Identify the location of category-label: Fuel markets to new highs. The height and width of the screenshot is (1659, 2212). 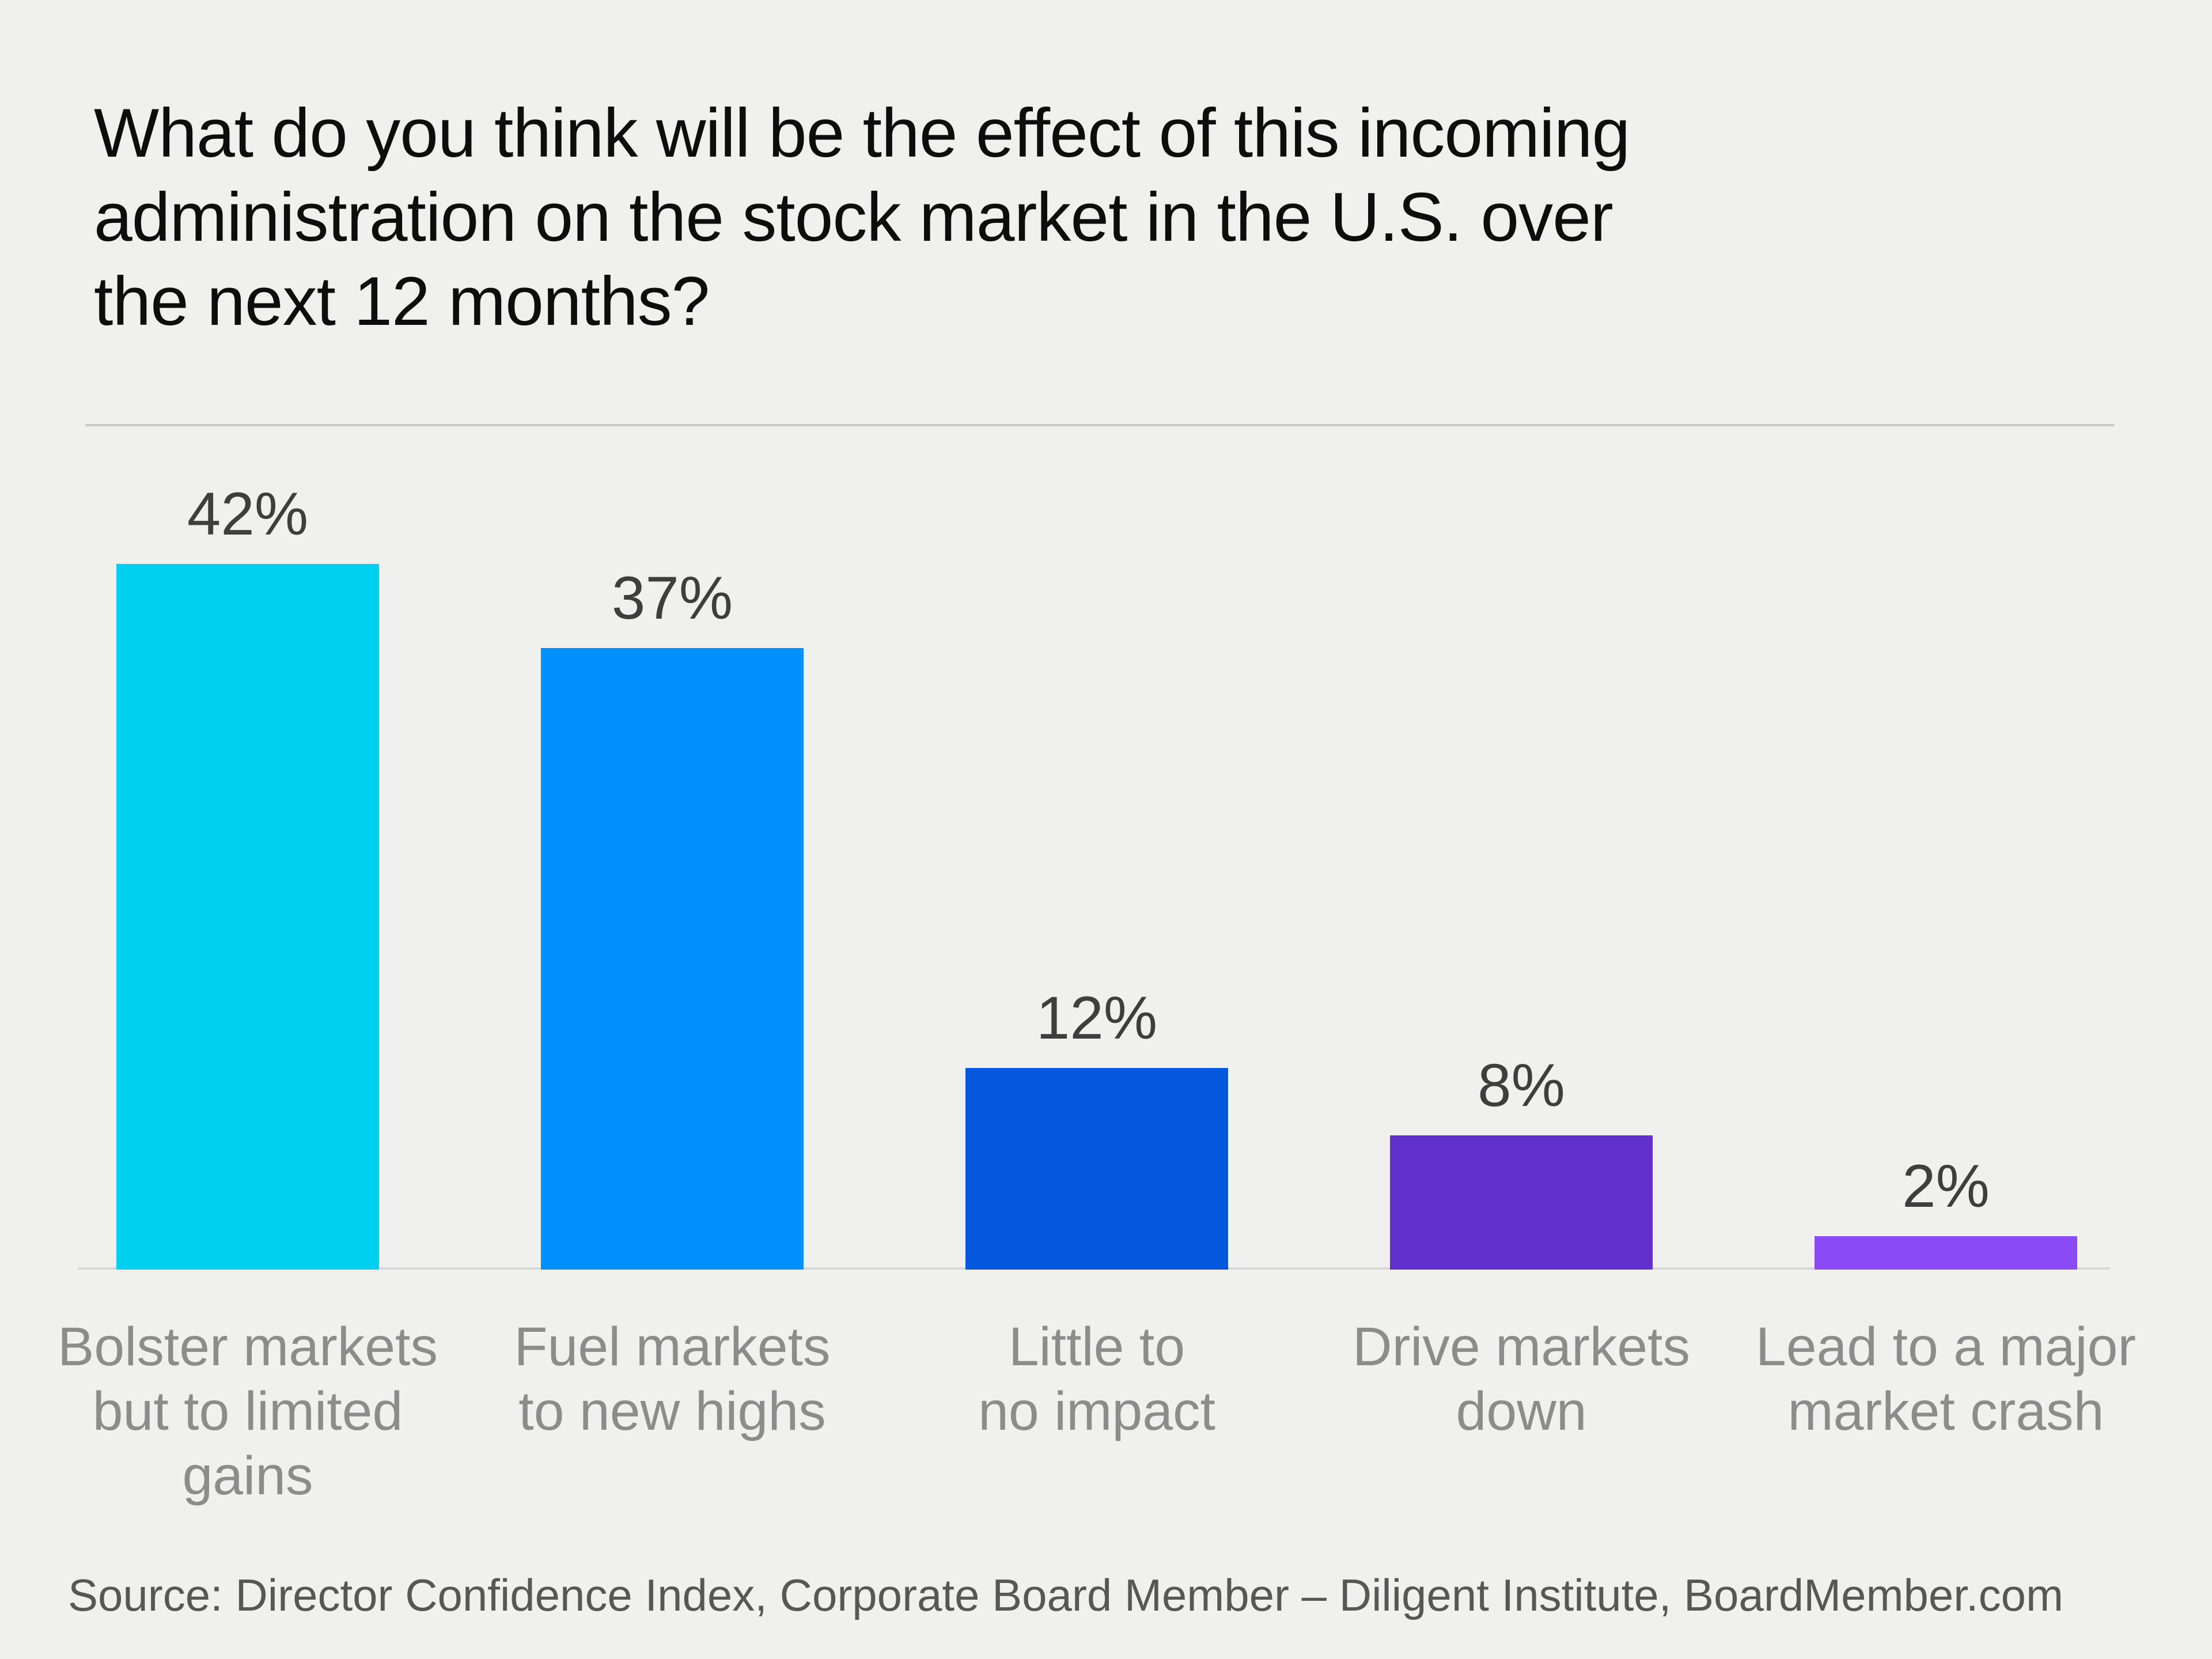
(672, 1379).